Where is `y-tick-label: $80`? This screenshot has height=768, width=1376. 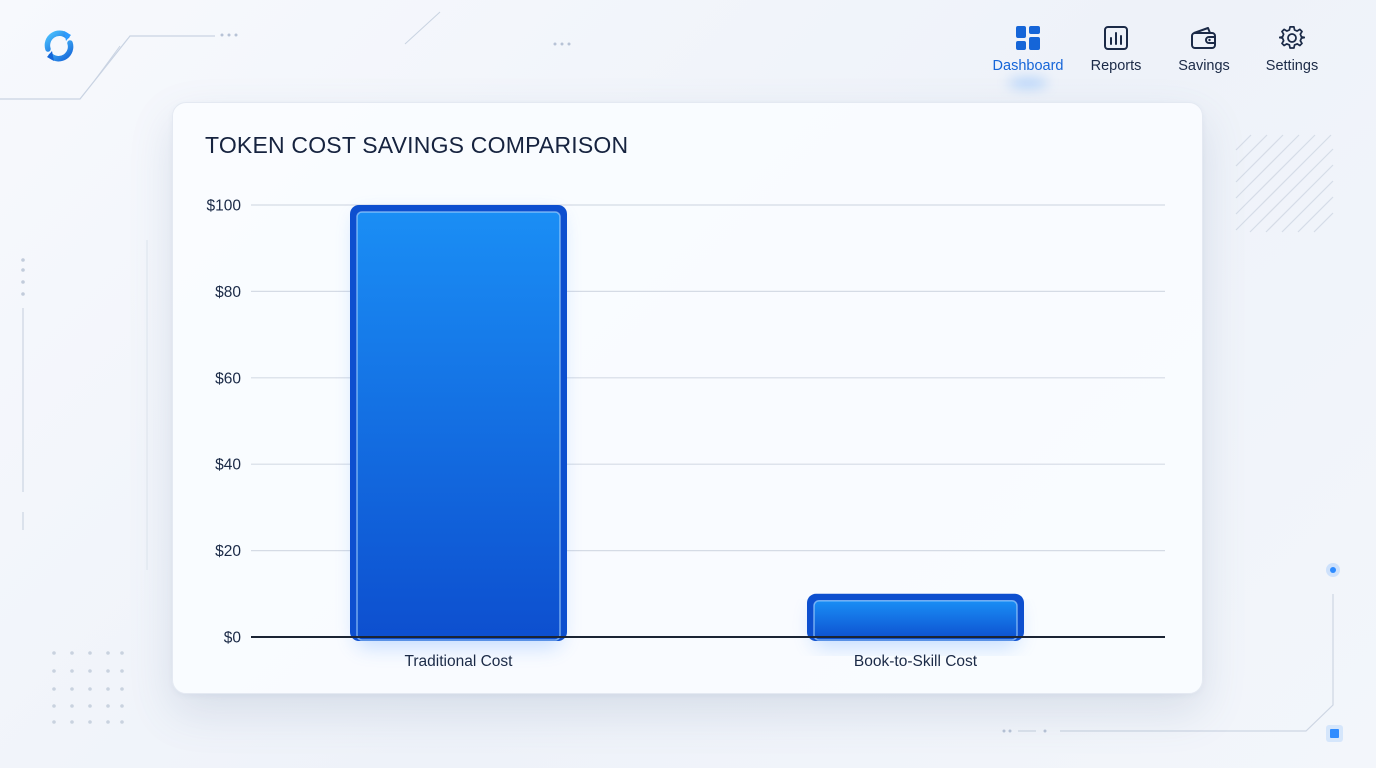
y-tick-label: $80 is located at coordinates (228, 292).